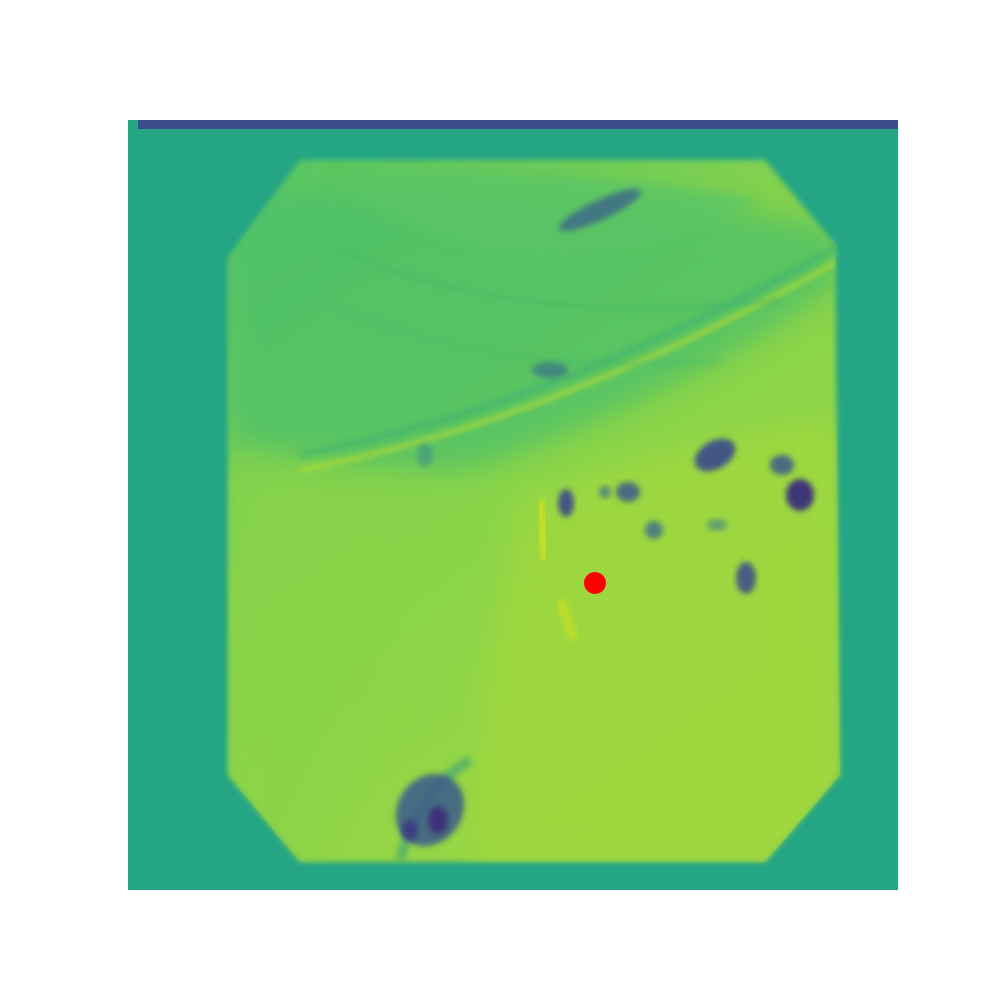 The image size is (1000, 1000). I want to click on top-strip, so click(518, 124).